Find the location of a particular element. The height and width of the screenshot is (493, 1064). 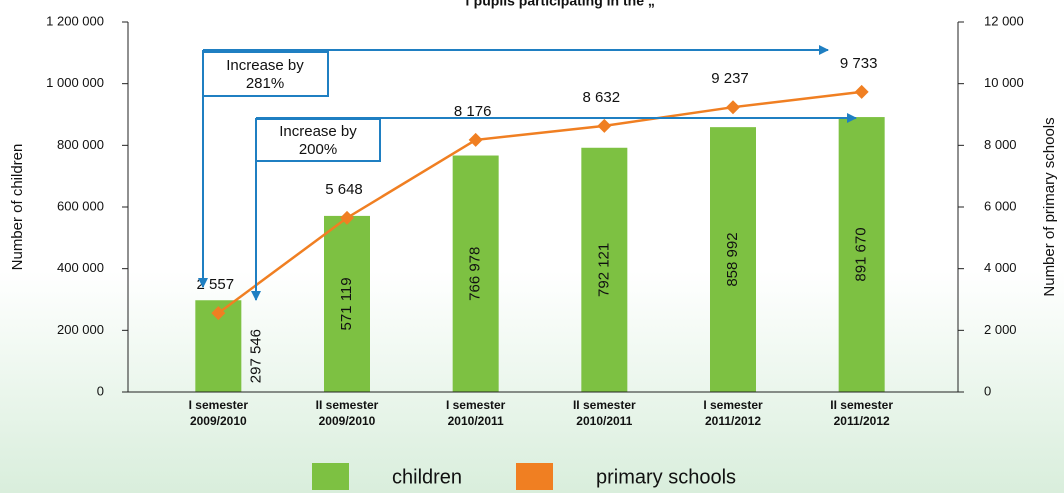

y-axis-title: Number of children is located at coordinates (17, 207).